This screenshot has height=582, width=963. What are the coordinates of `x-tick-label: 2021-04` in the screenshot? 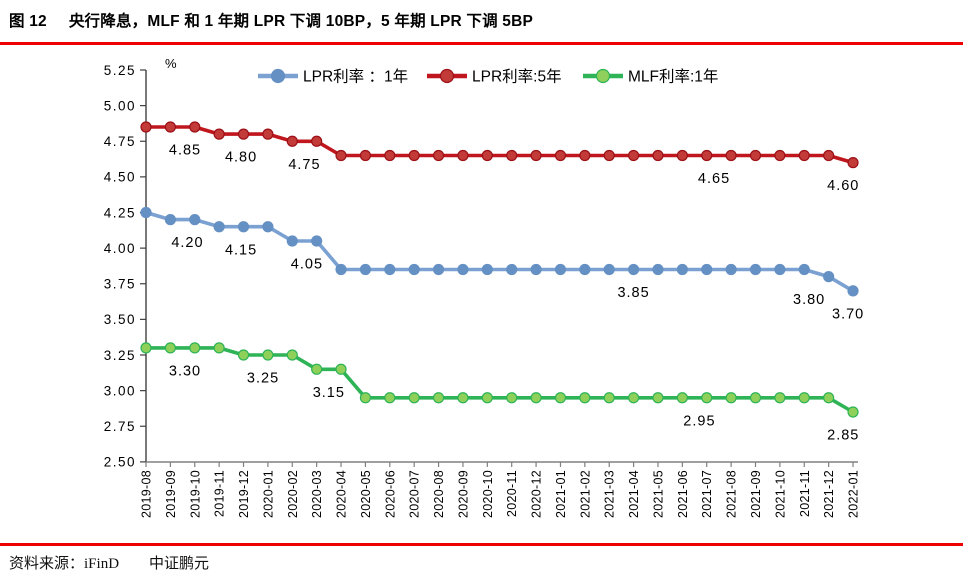 It's located at (634, 494).